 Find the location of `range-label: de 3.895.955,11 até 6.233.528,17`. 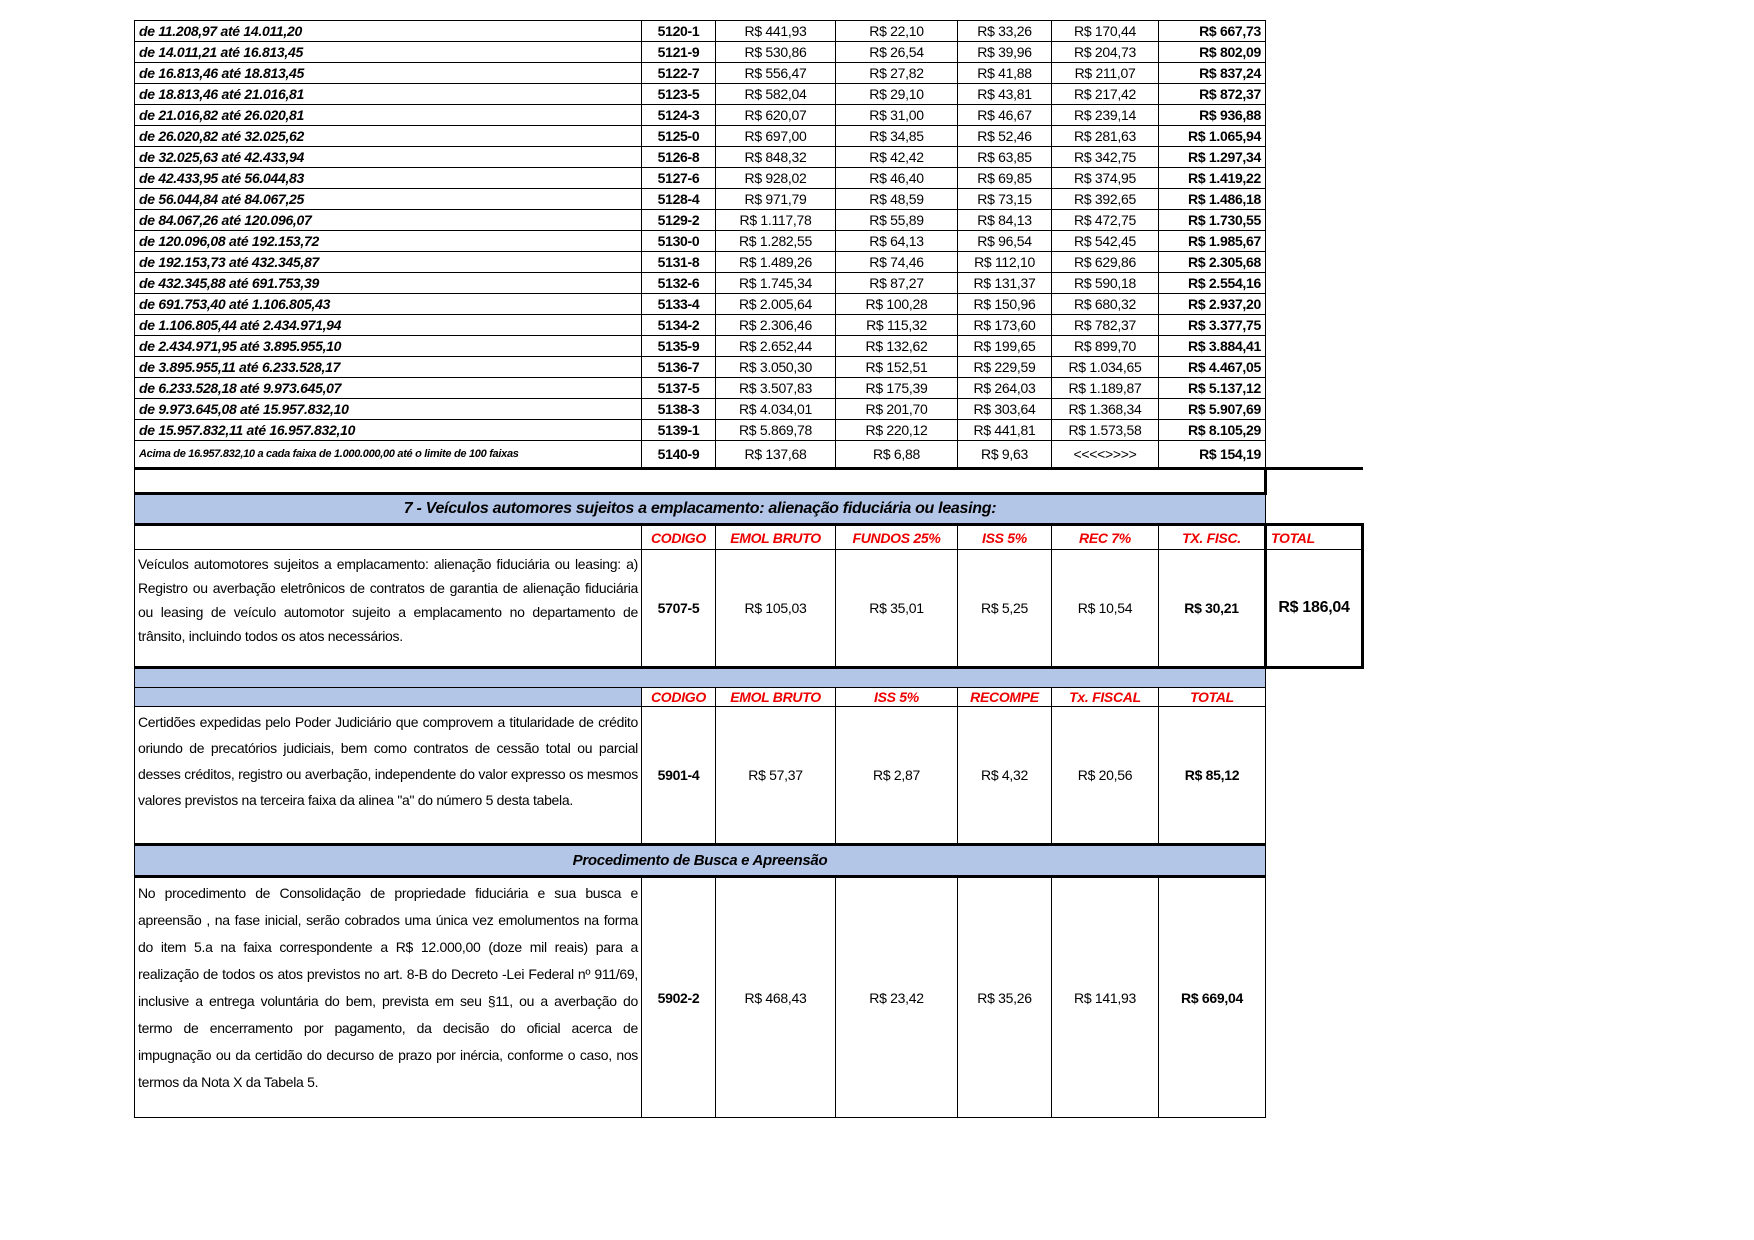

range-label: de 3.895.955,11 até 6.233.528,17 is located at coordinates (388, 367).